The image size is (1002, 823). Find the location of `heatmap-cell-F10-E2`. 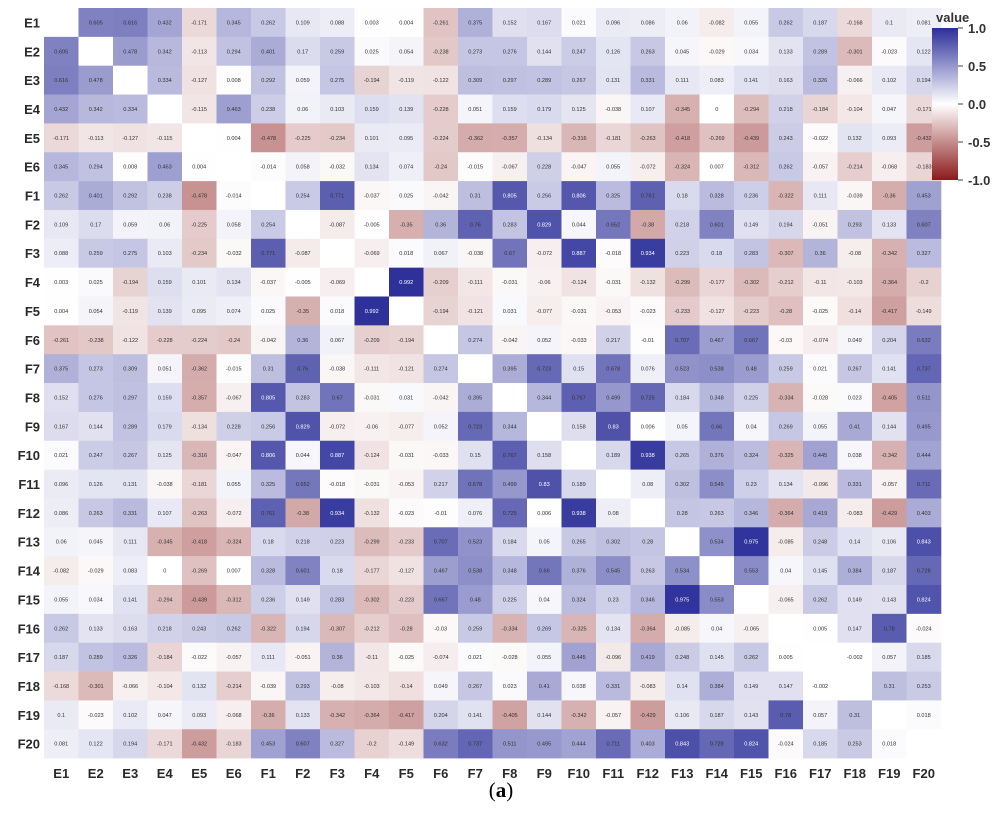

heatmap-cell-F10-E2 is located at coordinates (96, 455).